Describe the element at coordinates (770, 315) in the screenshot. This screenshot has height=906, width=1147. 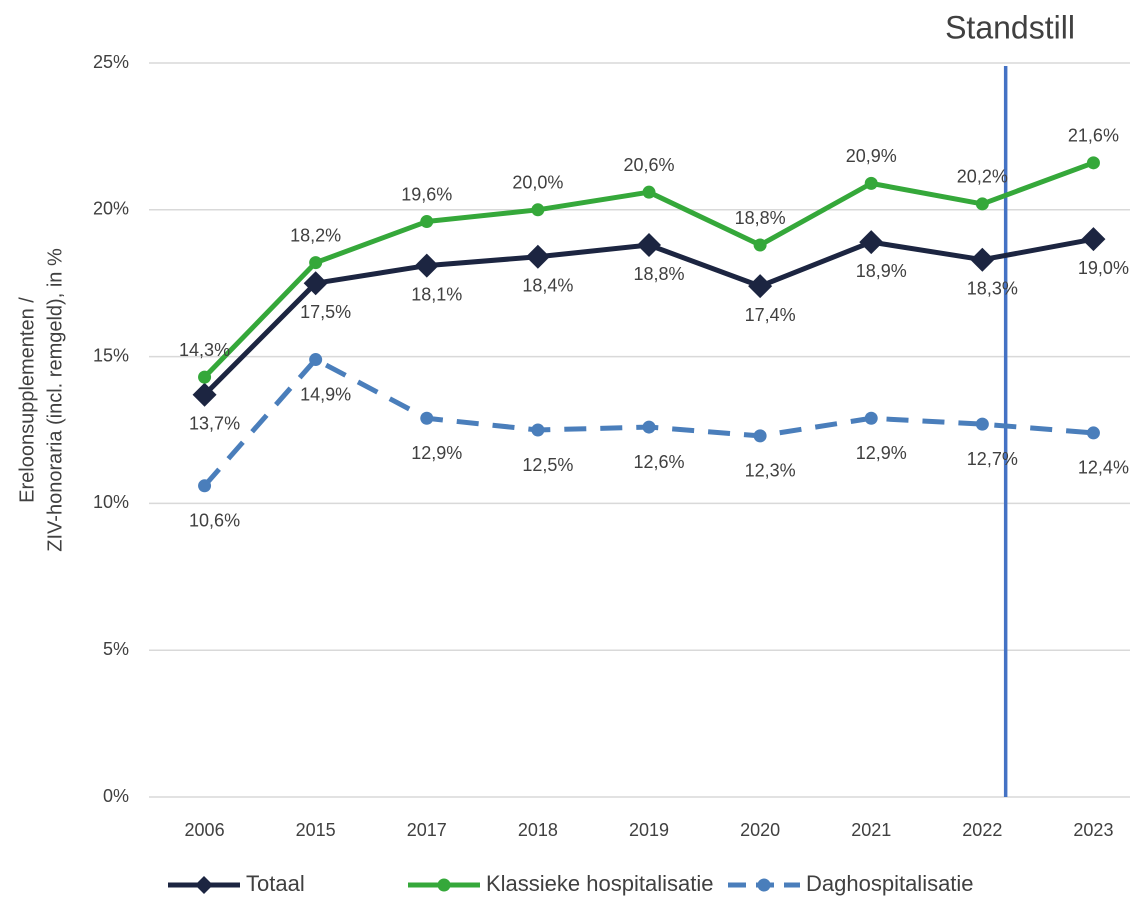
I see `data-label: 17,4%` at that location.